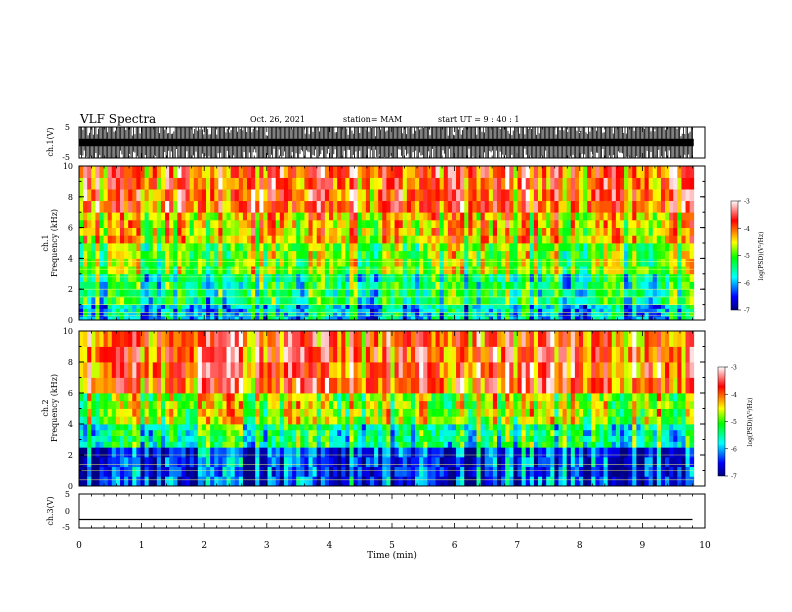  What do you see at coordinates (699, 243) in the screenshot?
I see `spectrogram-blank-region` at bounding box center [699, 243].